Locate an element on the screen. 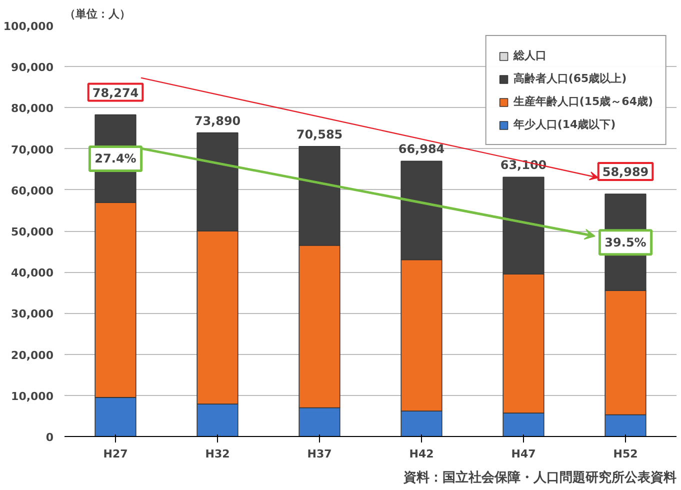 Image resolution: width=681 pixels, height=490 pixels. legend-label: 年少人口(14歳以下) is located at coordinates (564, 124).